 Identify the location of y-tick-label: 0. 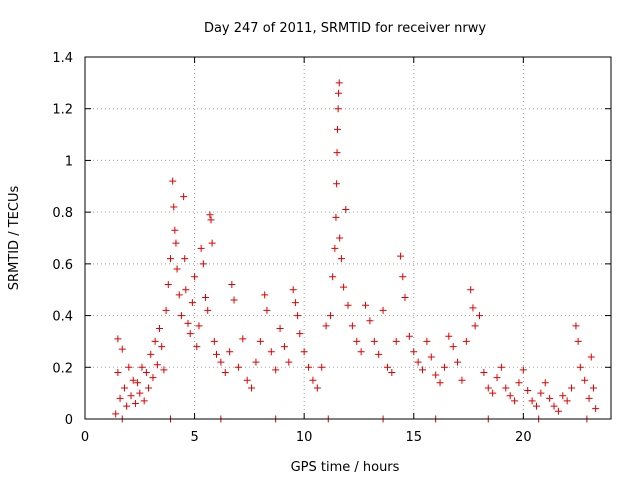
(69, 420).